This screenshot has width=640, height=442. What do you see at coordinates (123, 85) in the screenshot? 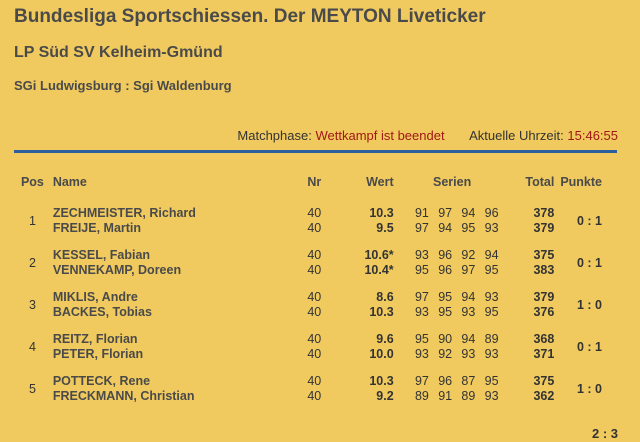
I see `match-title: SGi Ludwigsburg : Sgi Waldenburg` at bounding box center [123, 85].